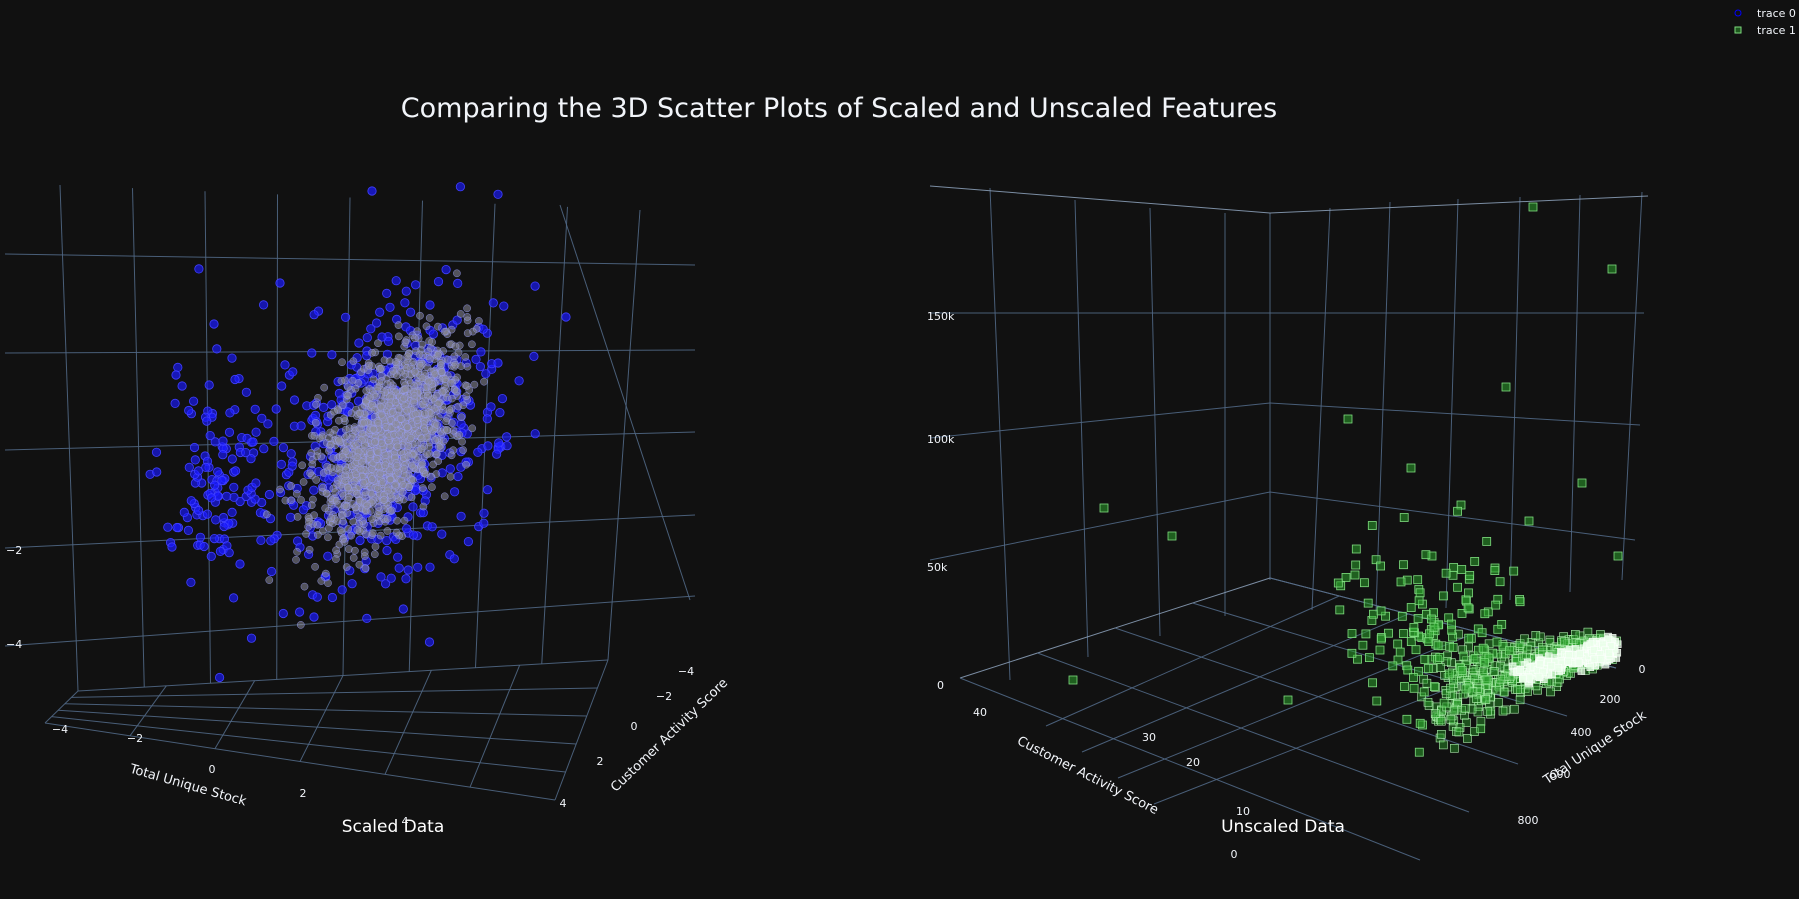 This screenshot has height=899, width=1799. Describe the element at coordinates (1765, 22) in the screenshot. I see `legend: trace 0 trace 1` at that location.